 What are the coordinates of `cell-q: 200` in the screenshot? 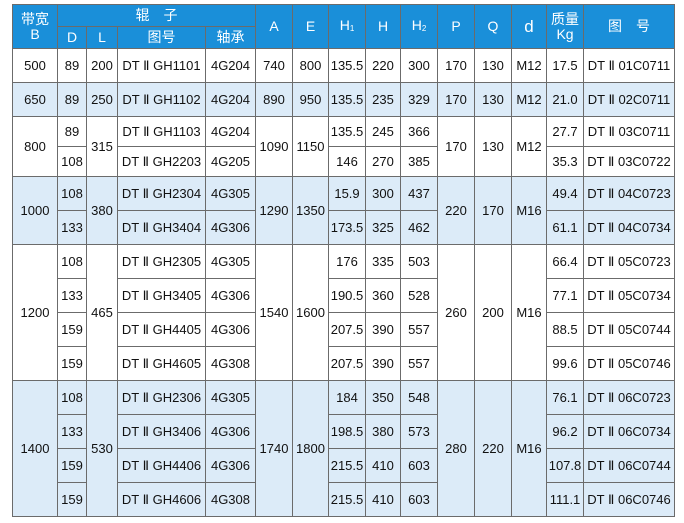 It's located at (493, 312).